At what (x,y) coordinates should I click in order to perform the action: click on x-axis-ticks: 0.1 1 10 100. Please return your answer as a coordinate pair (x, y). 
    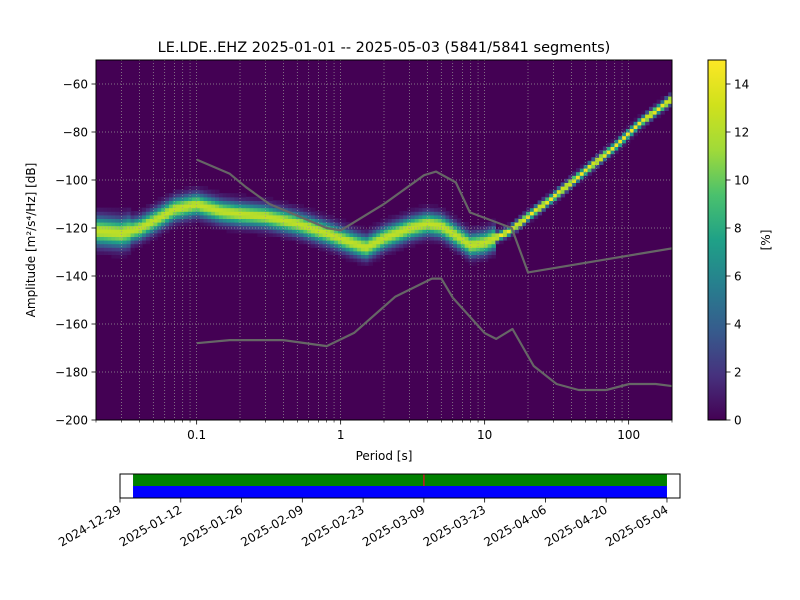
    Looking at the image, I should click on (384, 431).